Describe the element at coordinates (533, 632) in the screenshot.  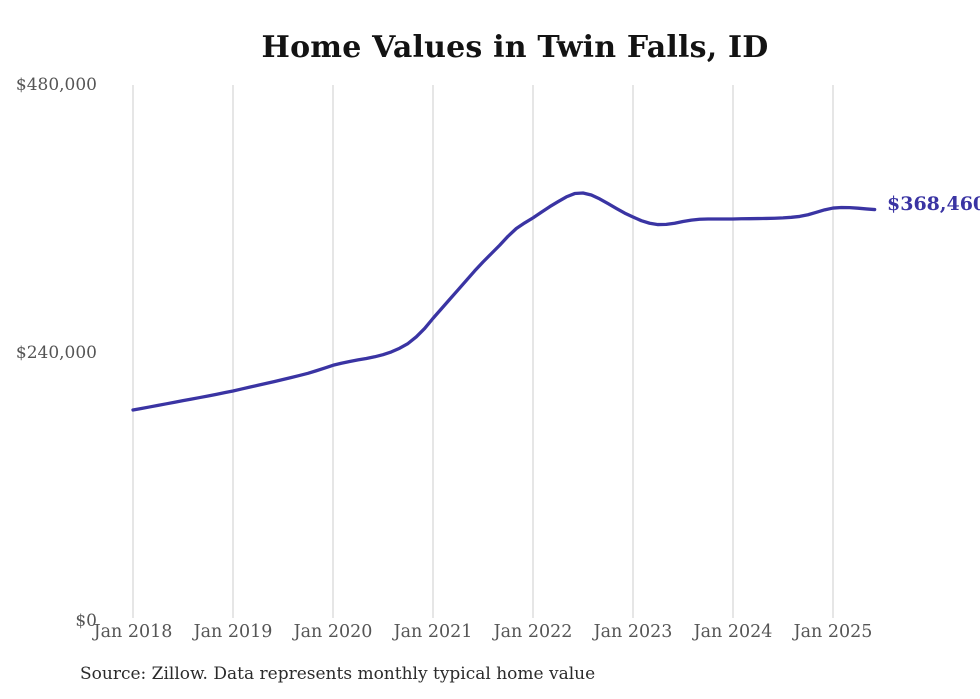
I see `x-tick-jan-2022: Jan 2022` at that location.